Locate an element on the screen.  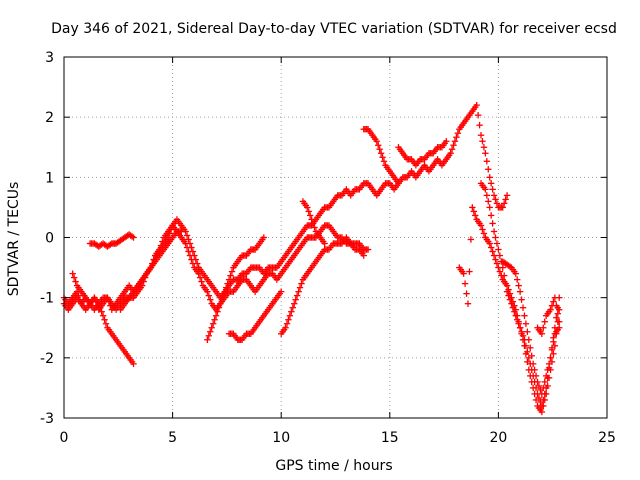
x-tick-label: 10 is located at coordinates (281, 438).